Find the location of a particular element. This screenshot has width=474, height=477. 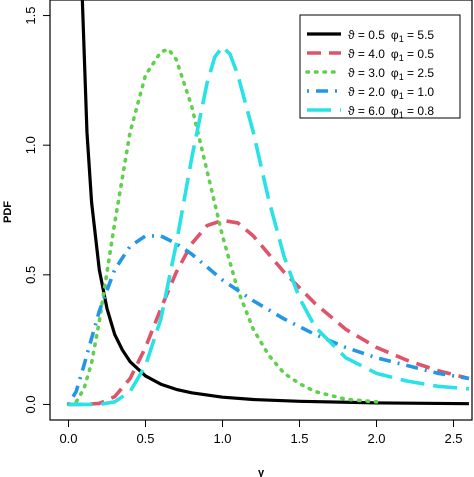

y-axis-title: PDF is located at coordinates (8, 212).